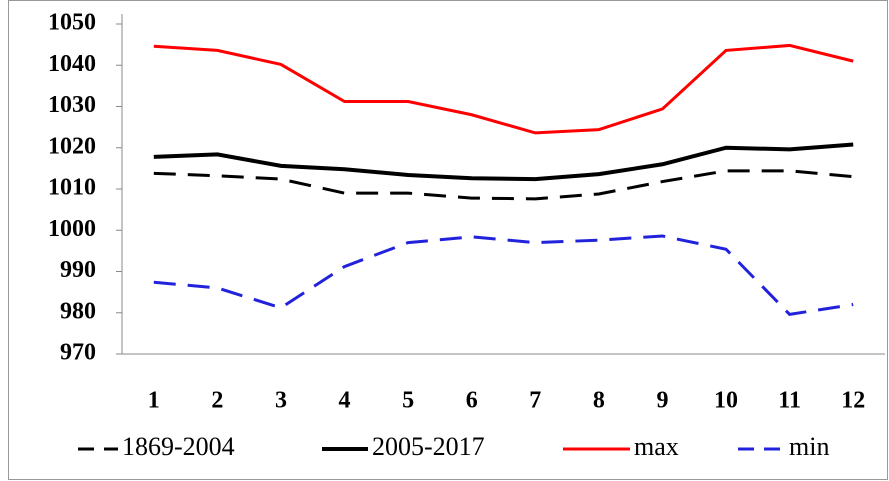  What do you see at coordinates (809, 446) in the screenshot?
I see `legend-label: min` at bounding box center [809, 446].